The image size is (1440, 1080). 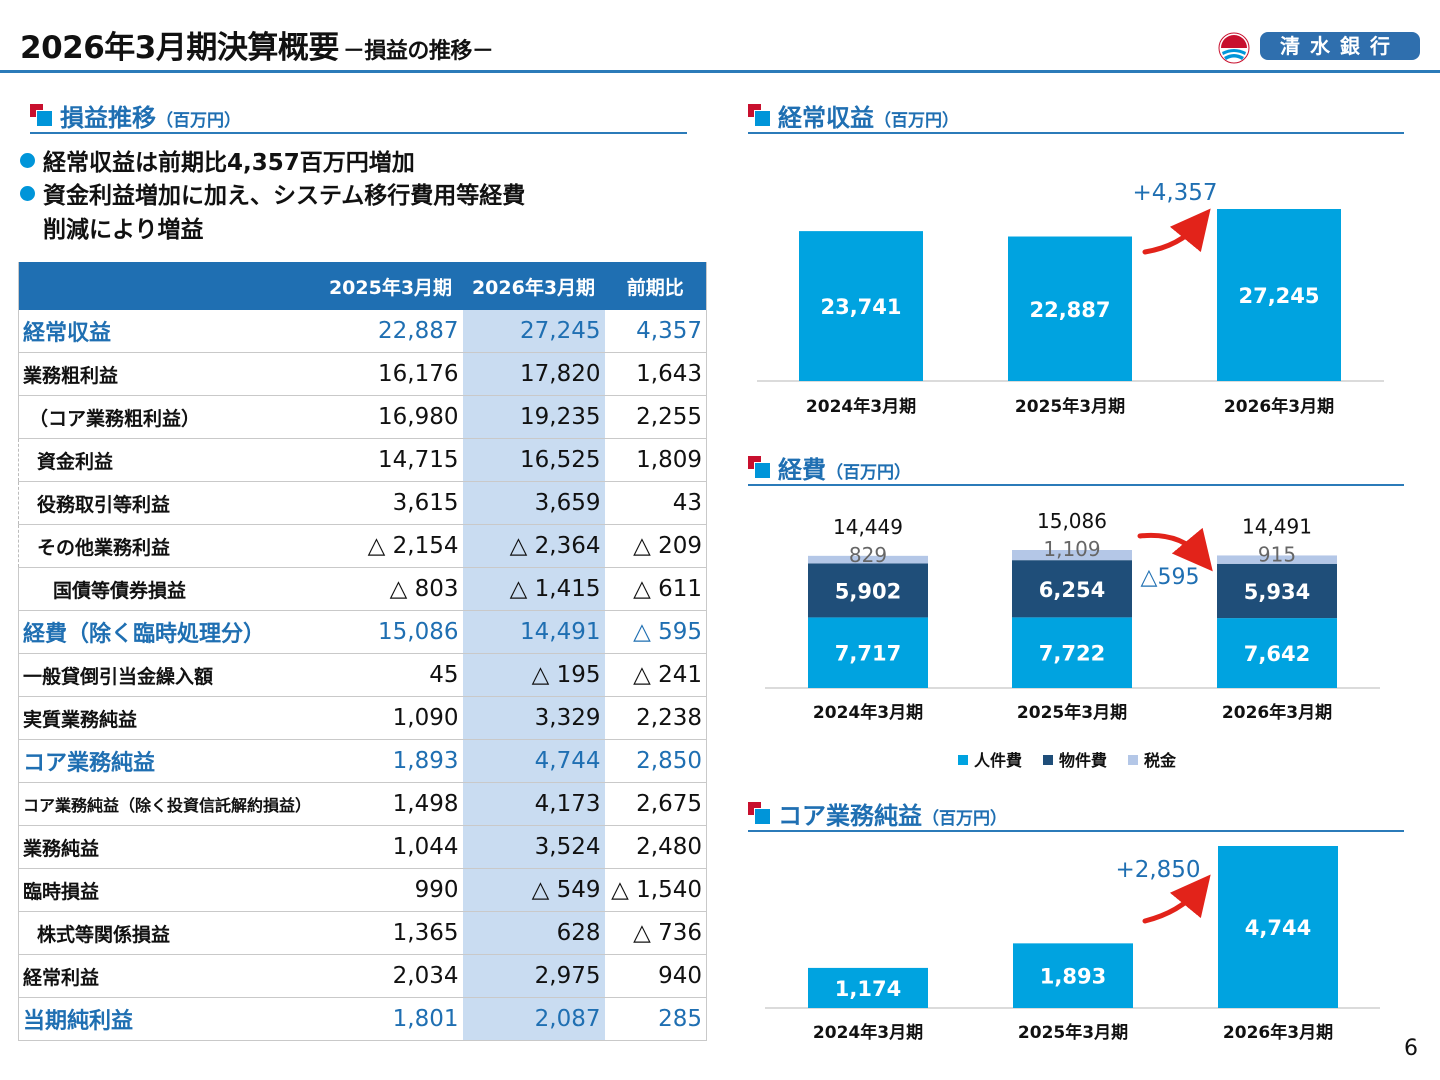 What do you see at coordinates (533, 546) in the screenshot?
I see `cell-2026: △ 2,364` at bounding box center [533, 546].